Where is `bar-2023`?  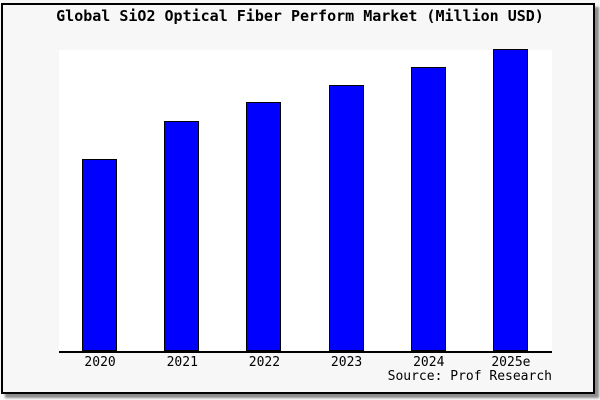 bar-2023 is located at coordinates (346, 218).